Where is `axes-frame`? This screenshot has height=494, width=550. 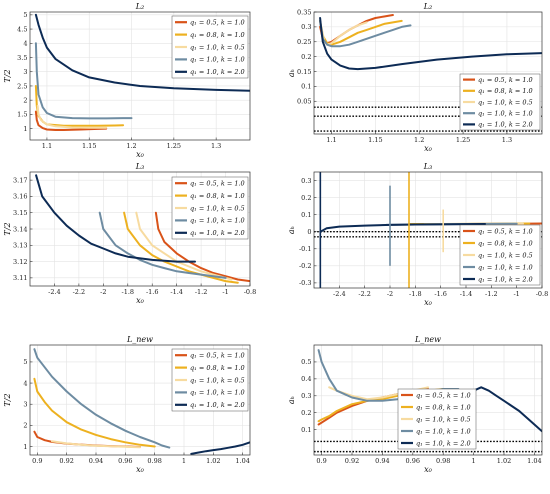 axes-frame is located at coordinates (428, 230).